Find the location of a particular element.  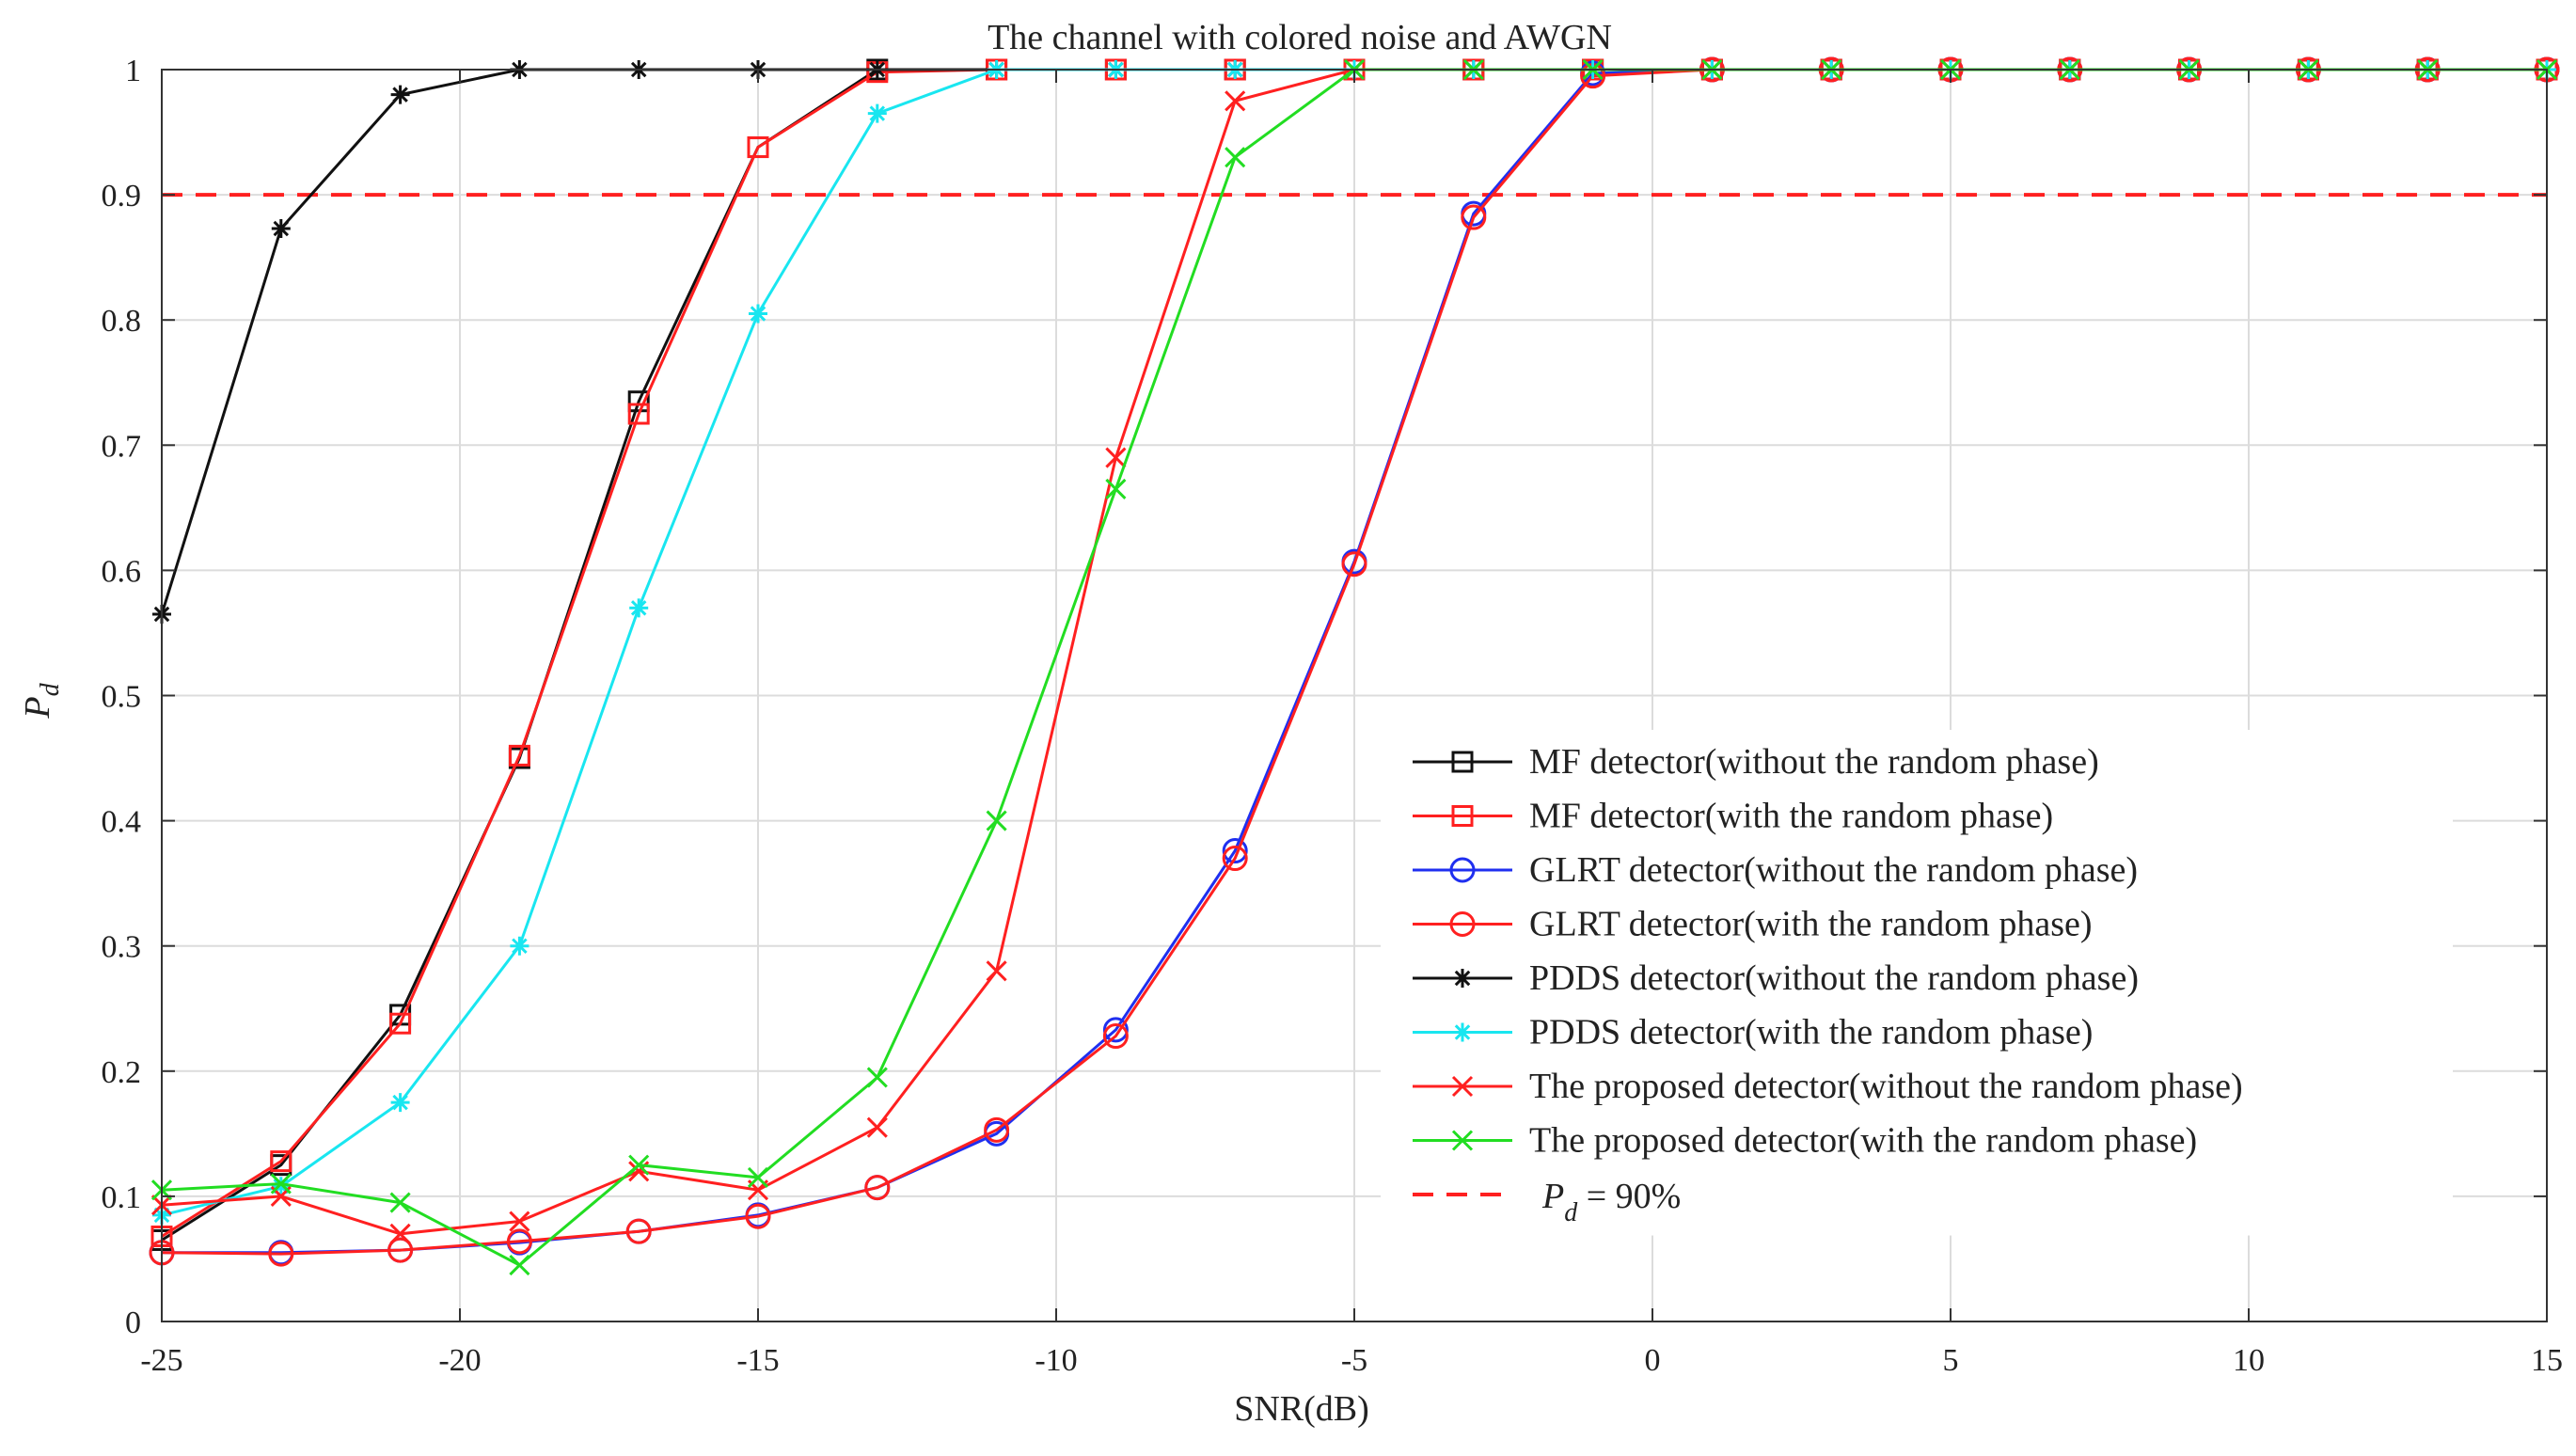

y-tick-label: 0 is located at coordinates (133, 1323).